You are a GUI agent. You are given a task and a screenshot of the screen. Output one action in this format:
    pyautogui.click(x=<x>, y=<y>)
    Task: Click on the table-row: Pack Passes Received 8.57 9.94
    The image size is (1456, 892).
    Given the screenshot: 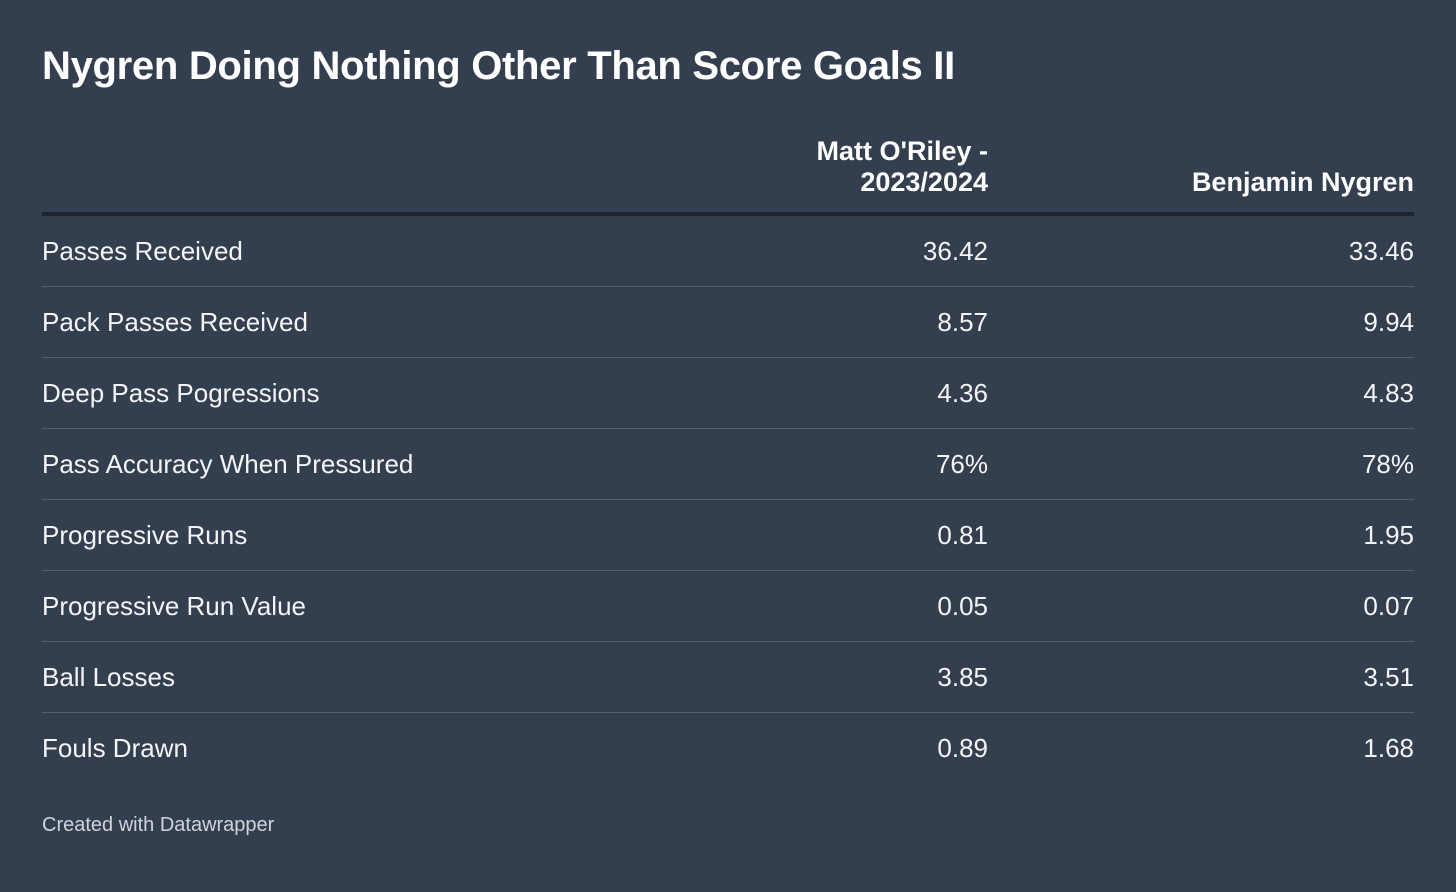 What is the action you would take?
    pyautogui.click(x=728, y=322)
    